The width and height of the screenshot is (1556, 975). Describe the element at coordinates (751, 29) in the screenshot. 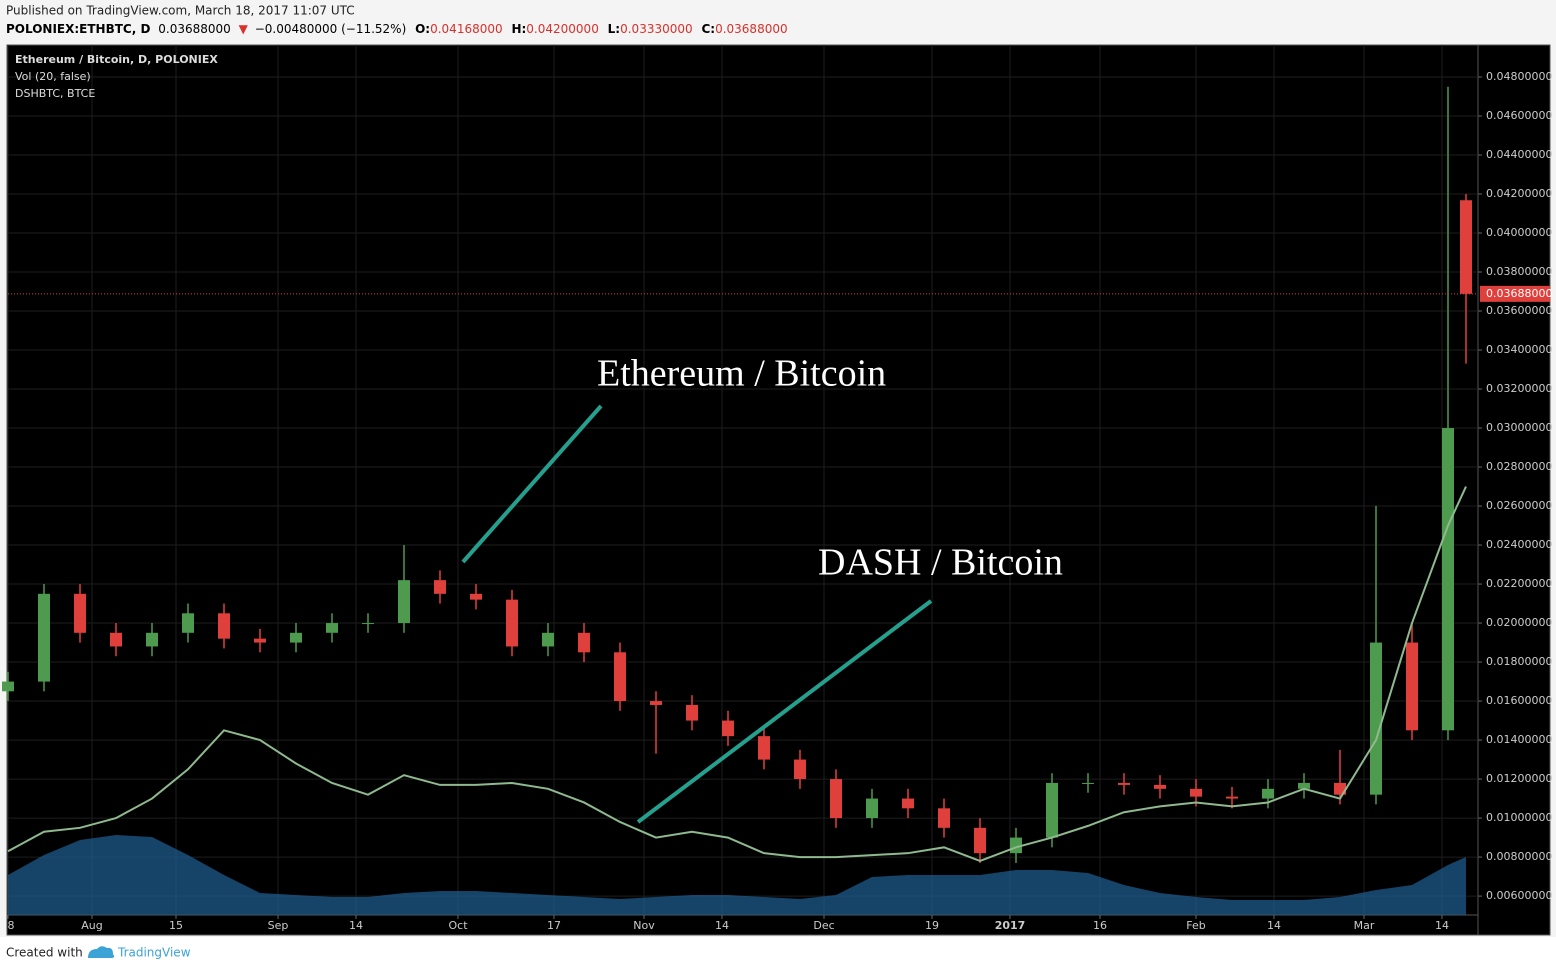

I see `ohlc-value: 0.03688000` at that location.